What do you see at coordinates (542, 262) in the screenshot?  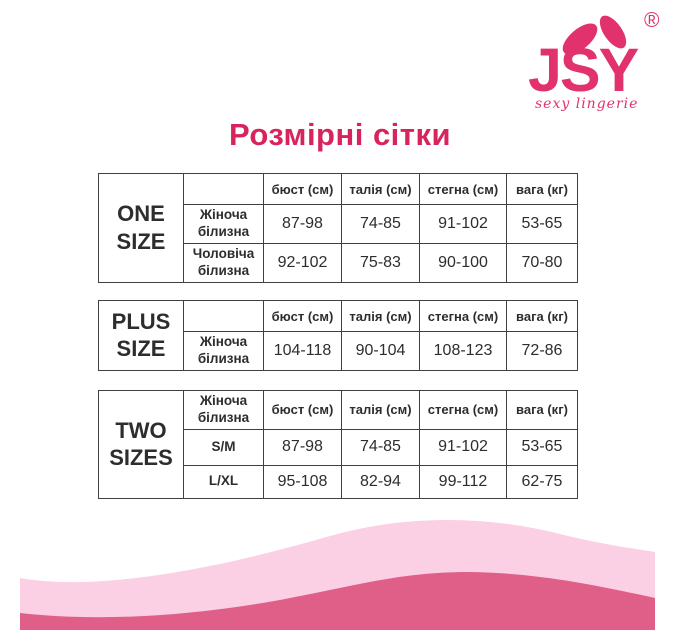 I see `cell-value: 70-80` at bounding box center [542, 262].